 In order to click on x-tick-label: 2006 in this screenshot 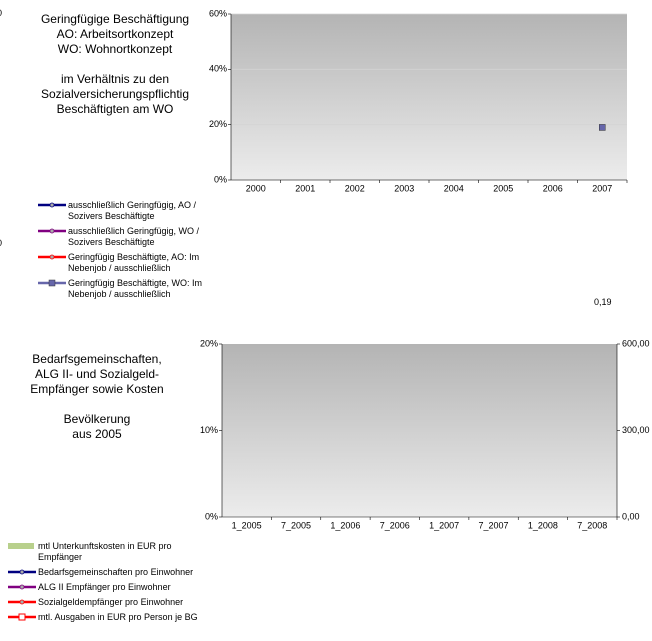, I will do `click(553, 188)`.